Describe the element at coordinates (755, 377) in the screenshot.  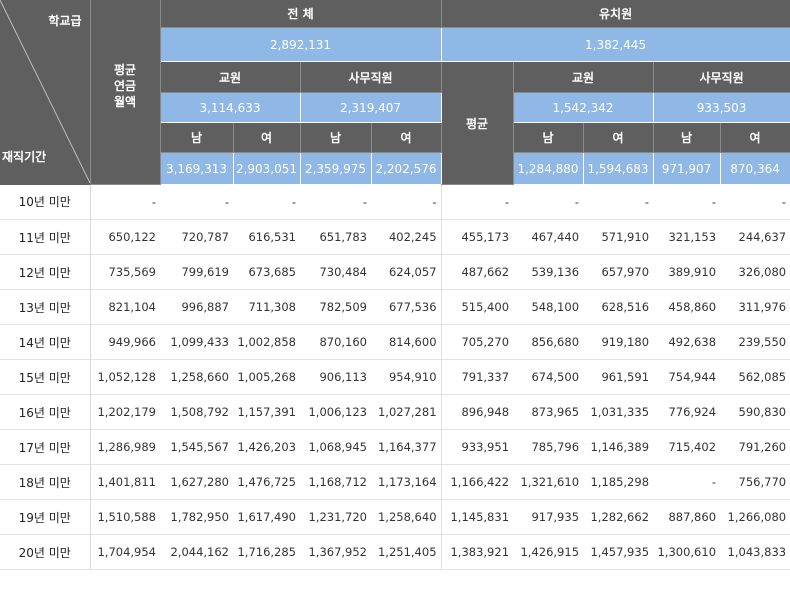
I see `table-cell: 562,085` at that location.